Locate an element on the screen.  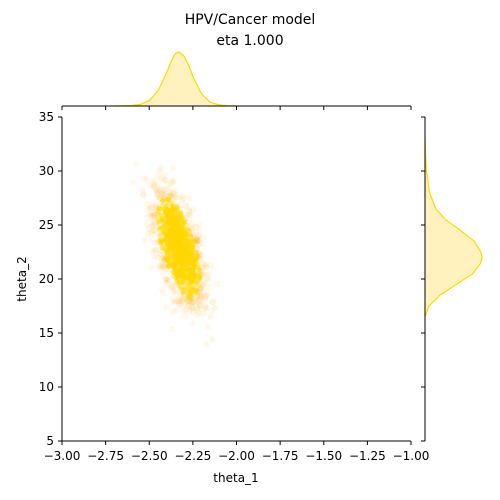
y-tick-label: 5 is located at coordinates (50, 441).